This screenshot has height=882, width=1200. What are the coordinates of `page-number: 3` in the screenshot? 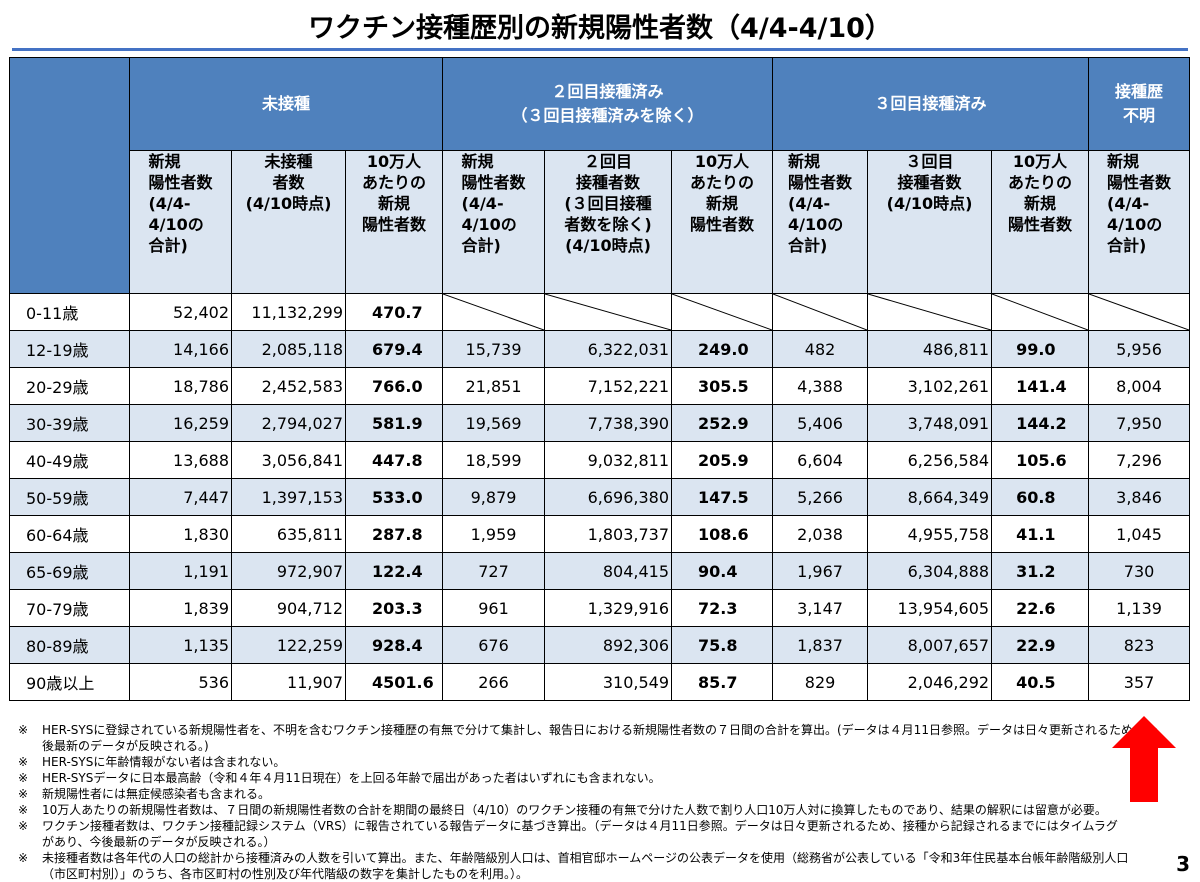 It's located at (1183, 864).